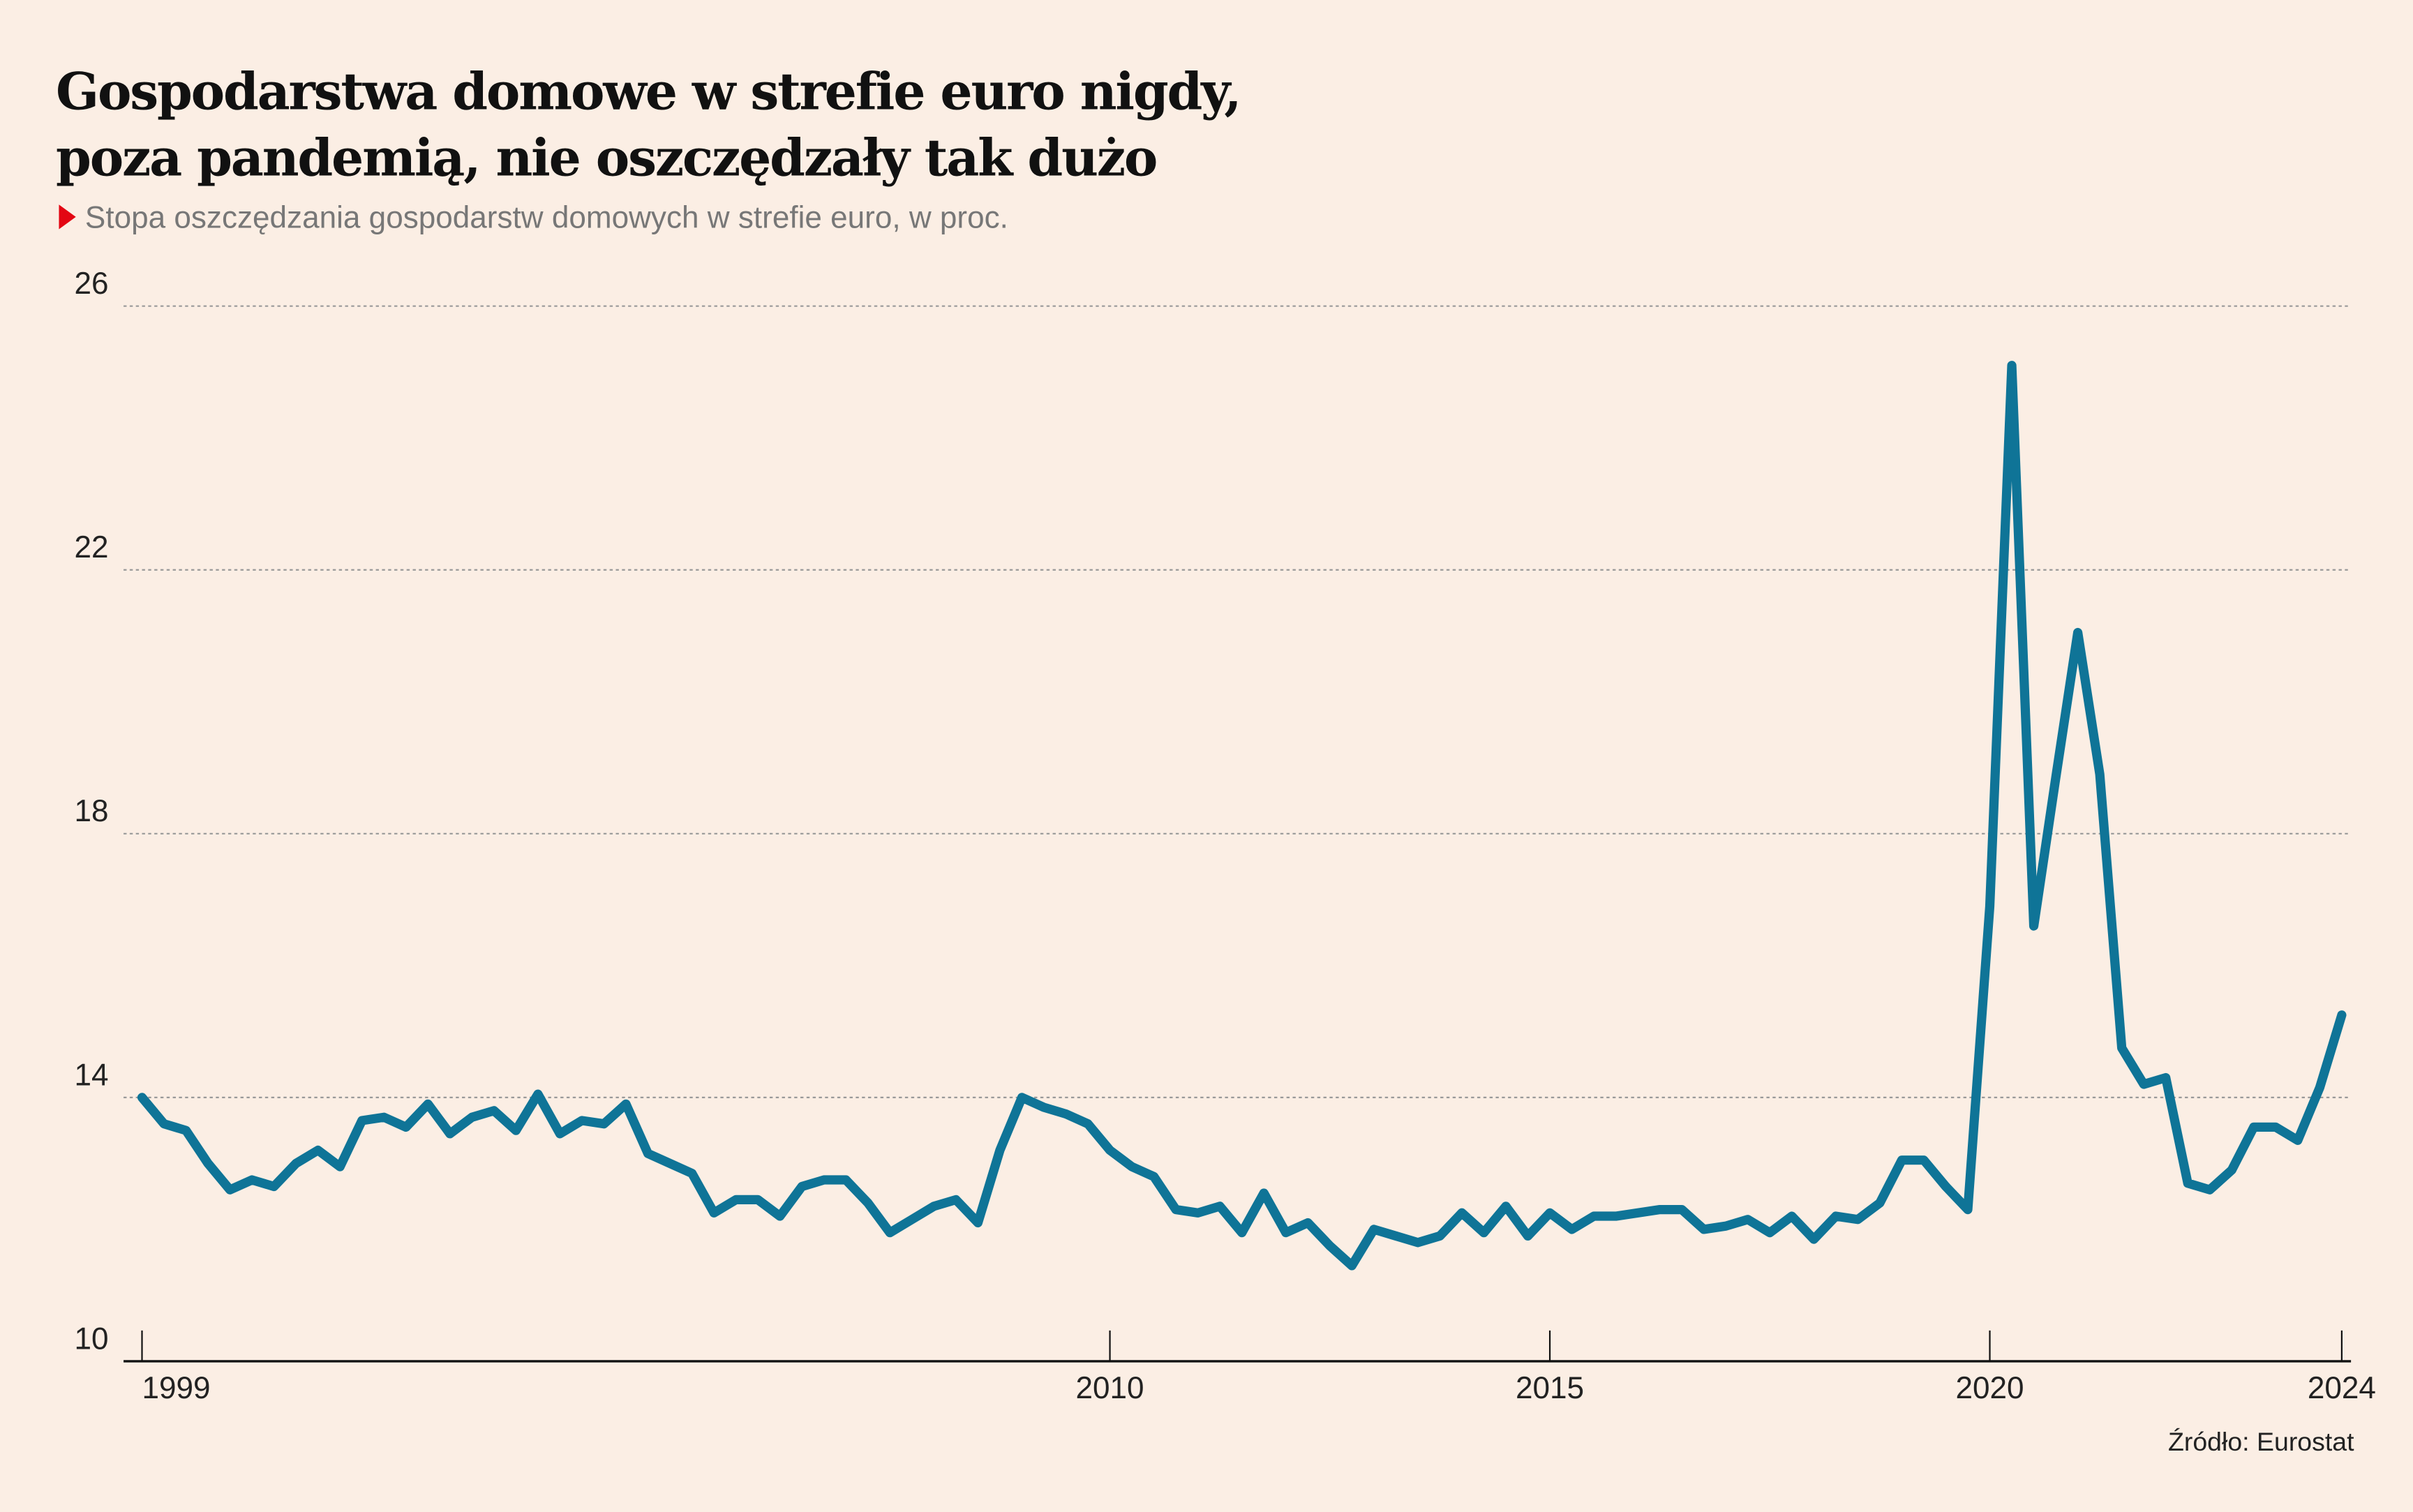 The width and height of the screenshot is (2413, 1512). What do you see at coordinates (67, 217) in the screenshot?
I see `subtitle-marker` at bounding box center [67, 217].